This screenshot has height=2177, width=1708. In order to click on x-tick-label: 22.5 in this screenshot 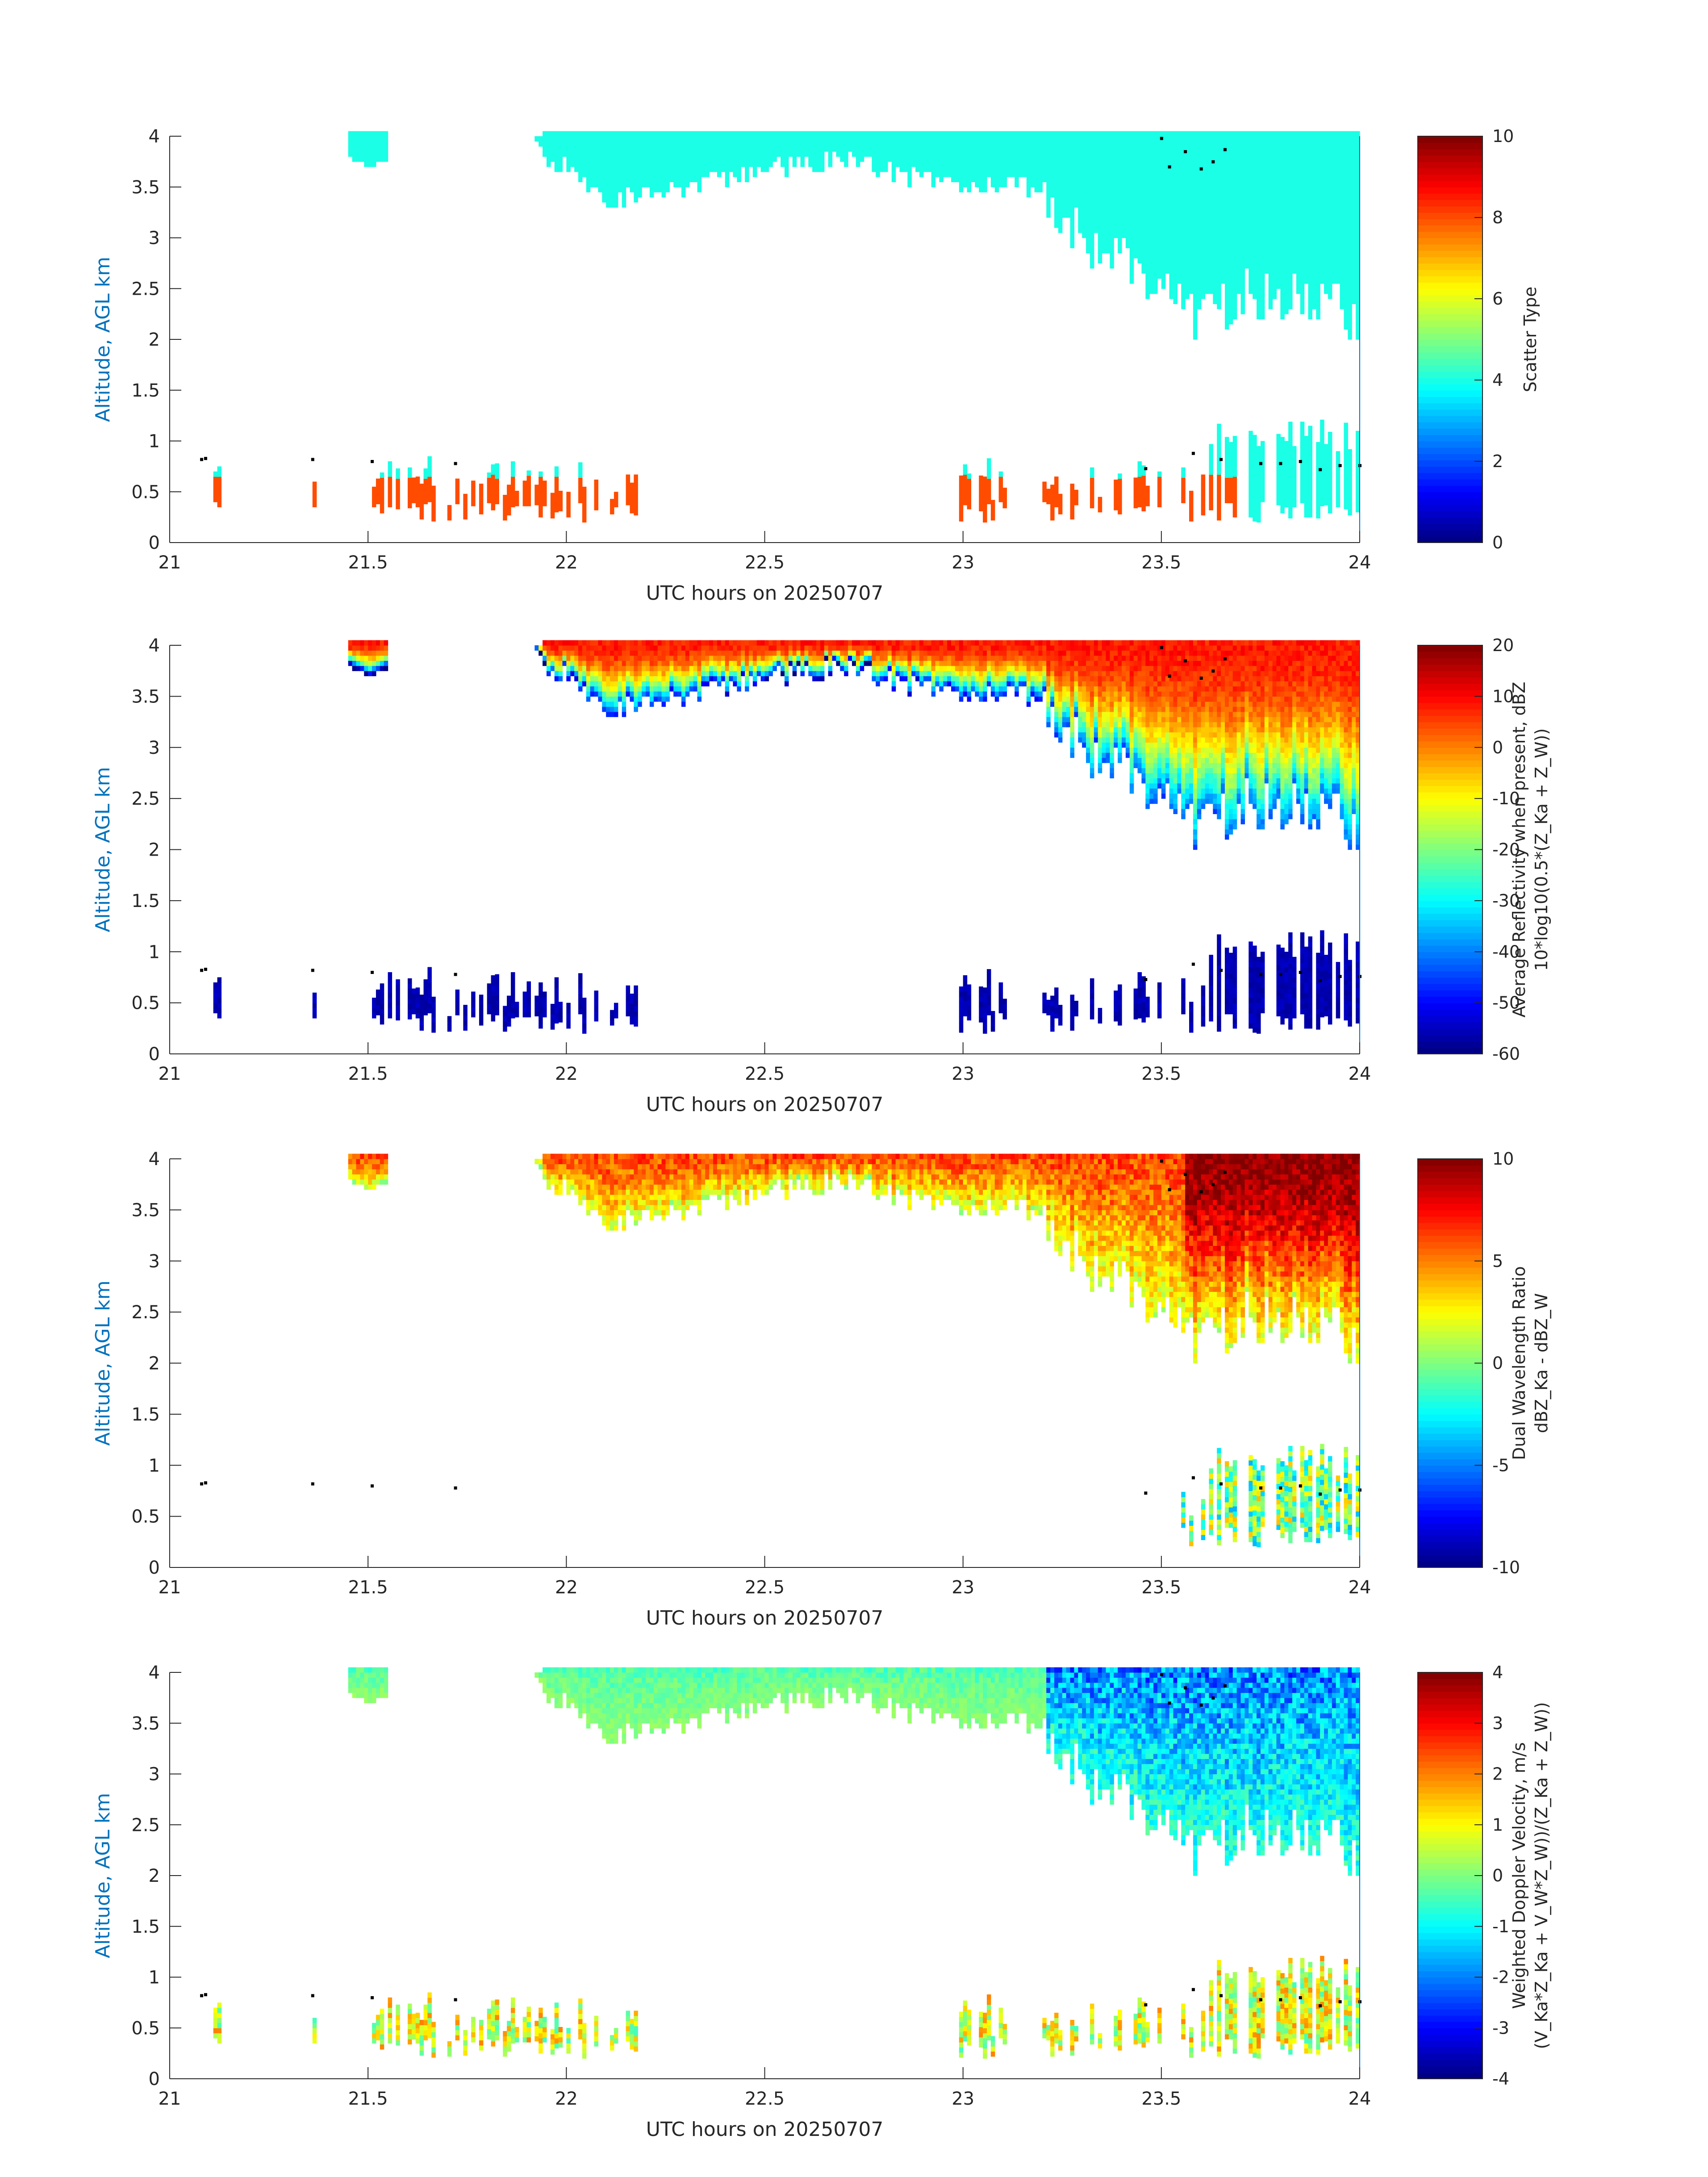, I will do `click(765, 1074)`.